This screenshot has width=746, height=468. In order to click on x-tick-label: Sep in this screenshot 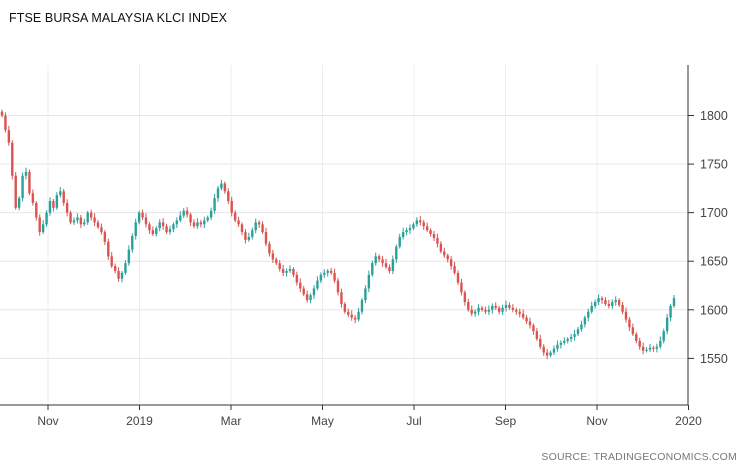, I will do `click(506, 421)`.